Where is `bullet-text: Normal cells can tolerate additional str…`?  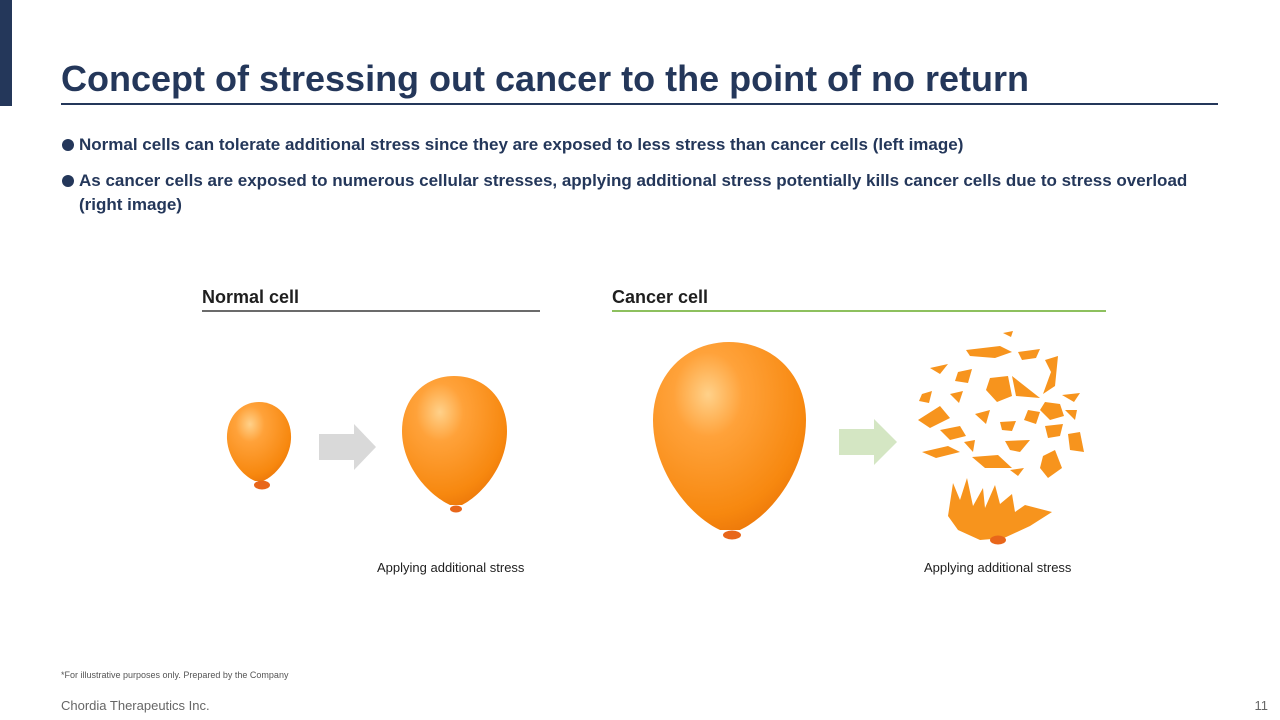
bullet-text: Normal cells can tolerate additional str… is located at coordinates (521, 144).